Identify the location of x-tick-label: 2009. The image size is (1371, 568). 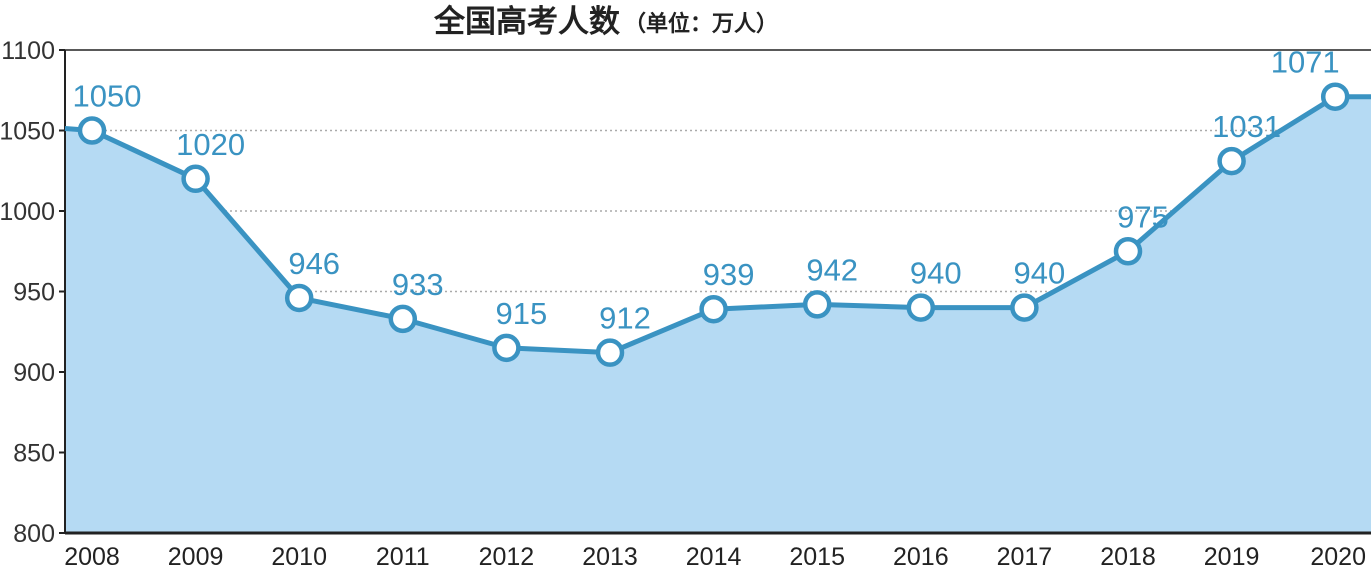
(196, 555).